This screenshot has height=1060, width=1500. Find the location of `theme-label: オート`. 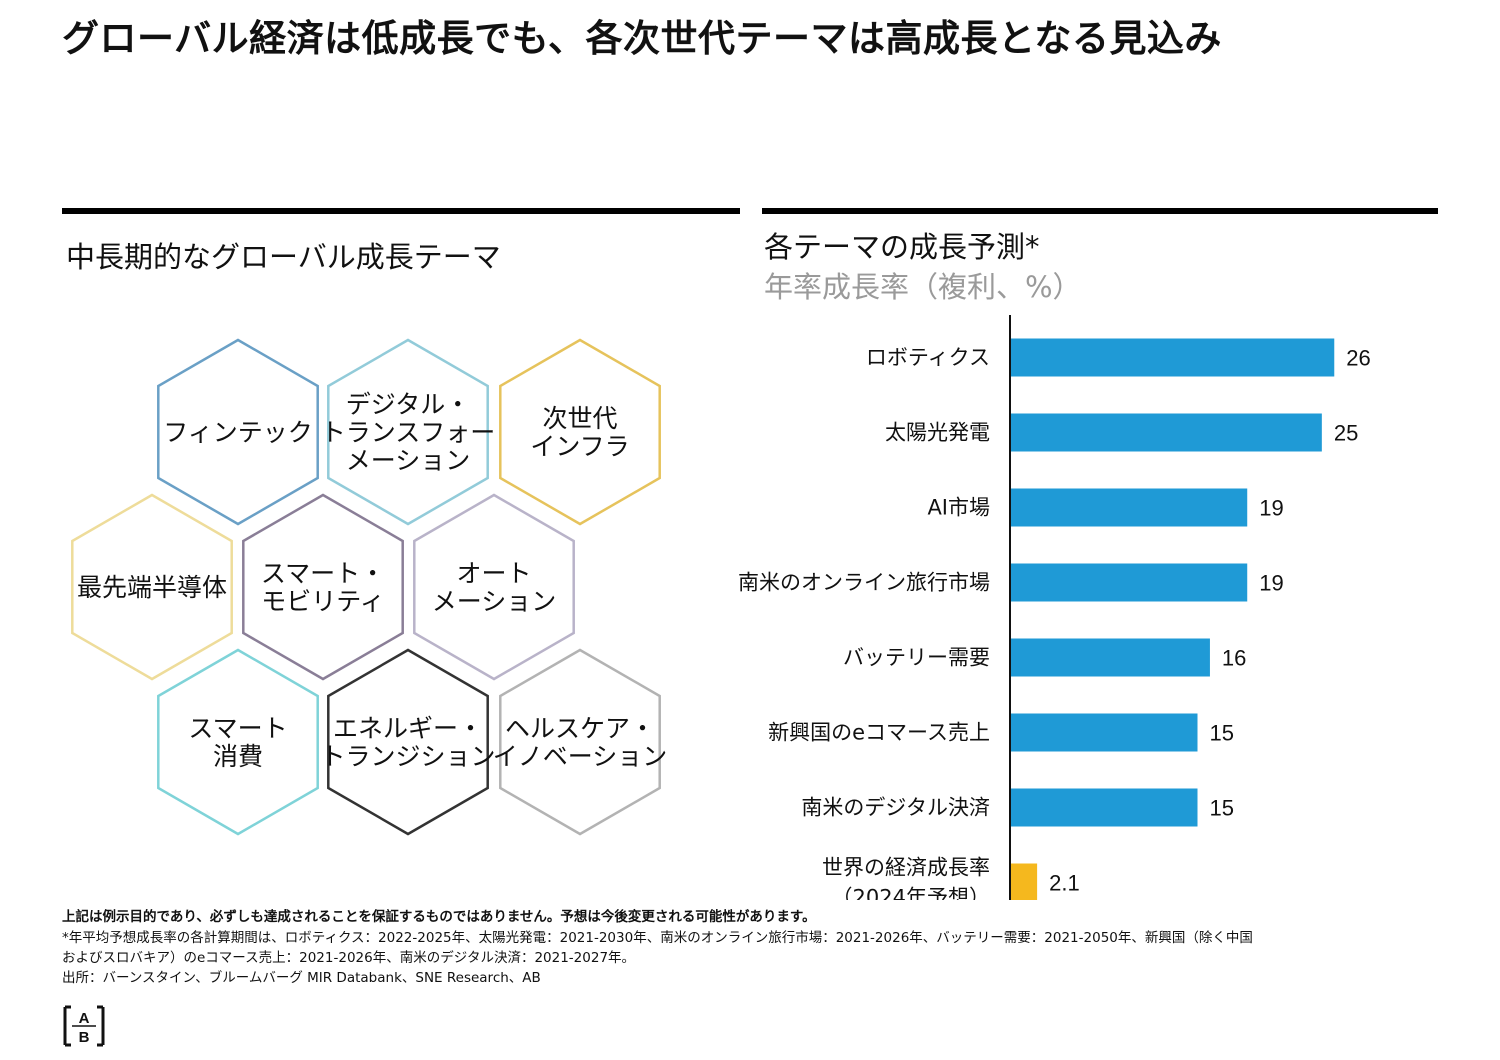

theme-label: オート is located at coordinates (493, 573).